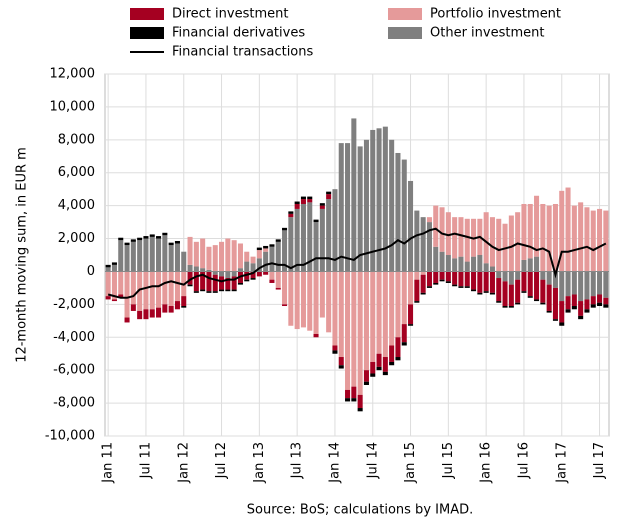 This screenshot has width=622, height=525. I want to click on x-tick-label: Jul 16, so click(523, 460).